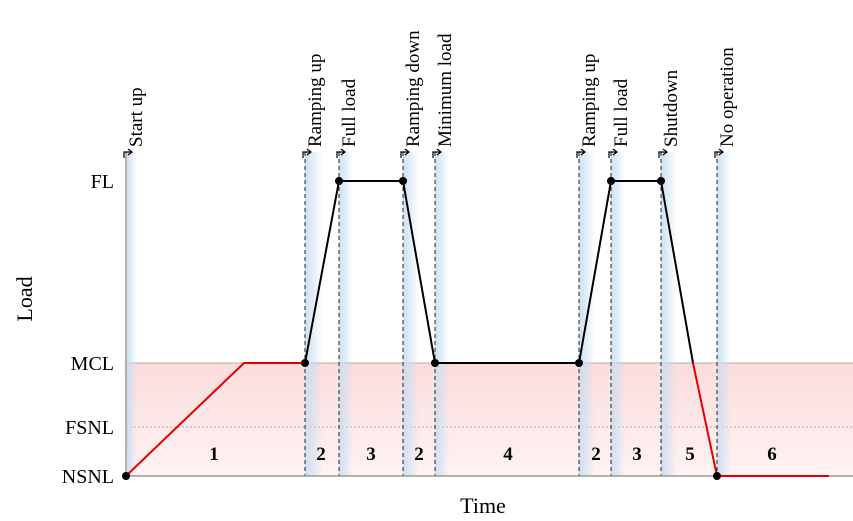 The height and width of the screenshot is (521, 853). What do you see at coordinates (413, 88) in the screenshot?
I see `event-label-ramping-down: Ramping down` at bounding box center [413, 88].